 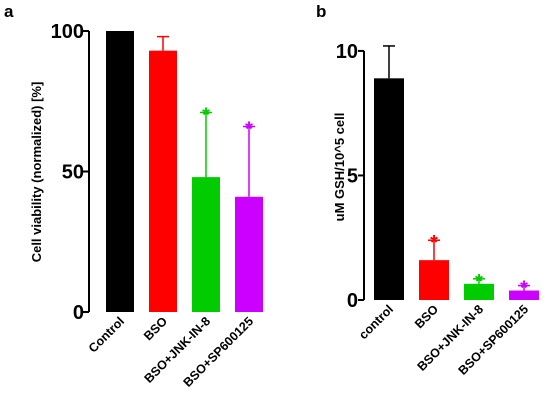 I want to click on significance-star-a-3: *, so click(x=249, y=130).